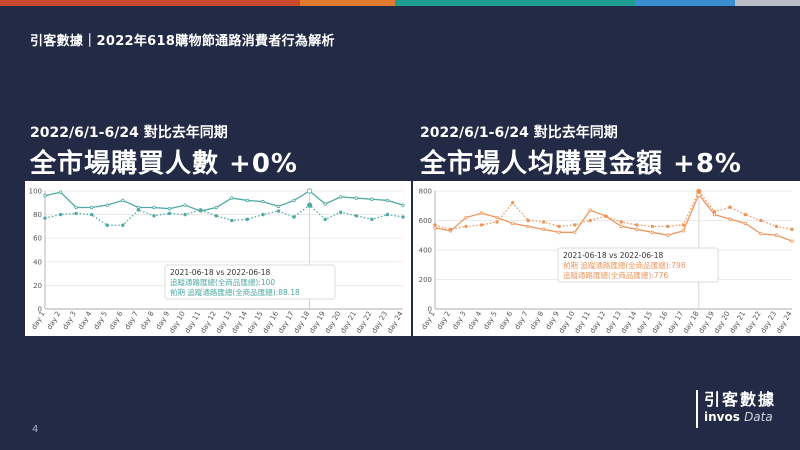  What do you see at coordinates (613, 217) in the screenshot?
I see `series-line-current` at bounding box center [613, 217].